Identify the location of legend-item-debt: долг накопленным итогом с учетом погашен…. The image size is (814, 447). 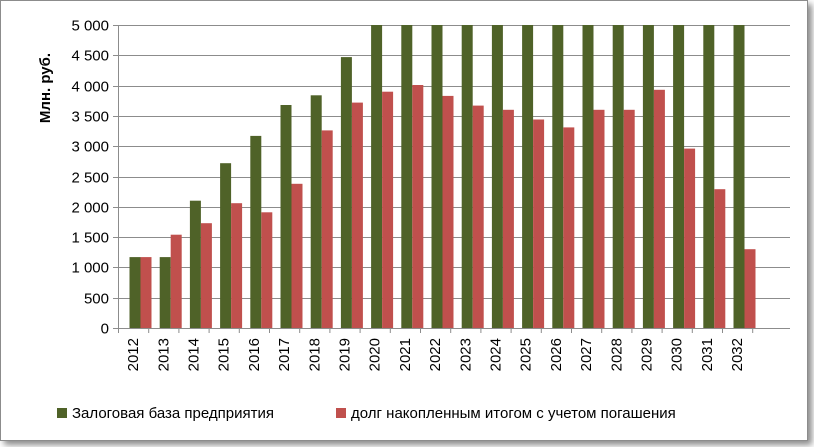
(506, 413).